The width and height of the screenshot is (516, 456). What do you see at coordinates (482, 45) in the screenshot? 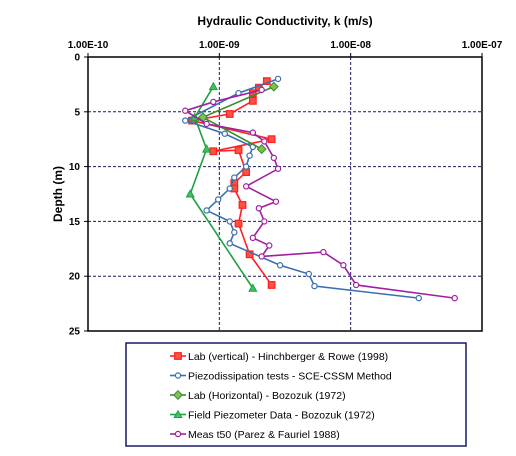
I see `x-tick-label: 1.00E-07` at bounding box center [482, 45].